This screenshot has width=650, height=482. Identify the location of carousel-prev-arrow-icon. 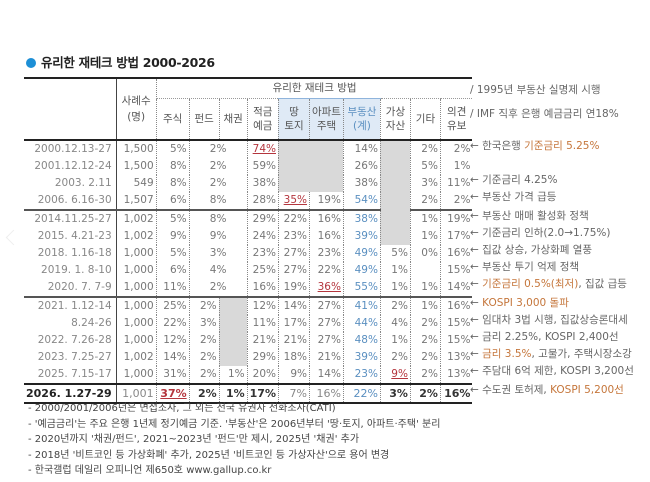
(13, 237).